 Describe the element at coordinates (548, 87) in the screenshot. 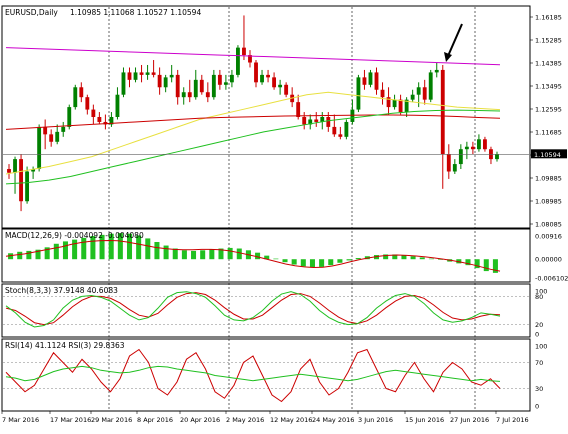

I see `price-tick-label: 1.13495` at that location.